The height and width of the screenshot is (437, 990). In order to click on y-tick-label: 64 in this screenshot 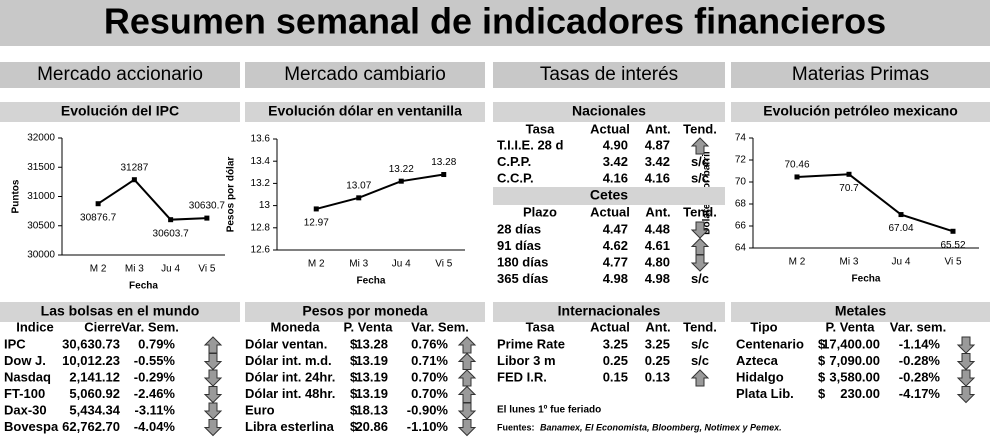, I will do `click(741, 248)`.